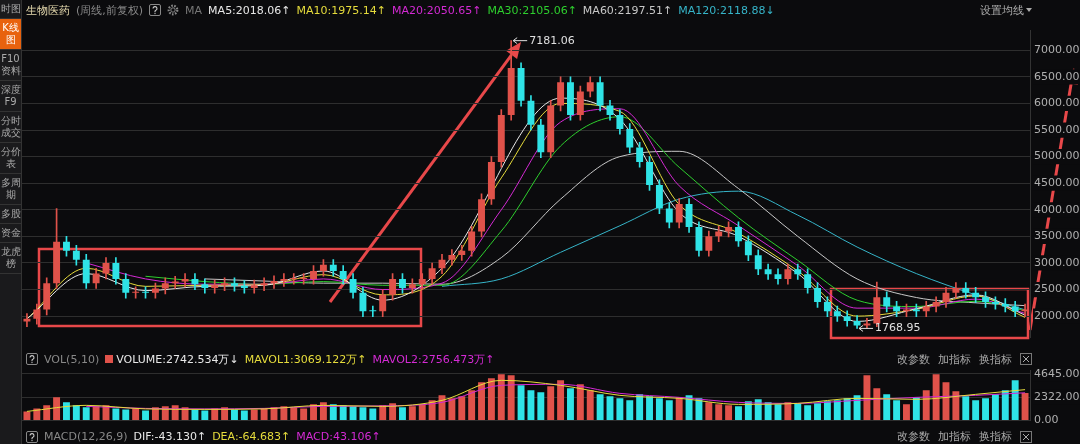 The width and height of the screenshot is (1080, 444). Describe the element at coordinates (72, 359) in the screenshot. I see `chart-title: VOL(5,10)` at that location.